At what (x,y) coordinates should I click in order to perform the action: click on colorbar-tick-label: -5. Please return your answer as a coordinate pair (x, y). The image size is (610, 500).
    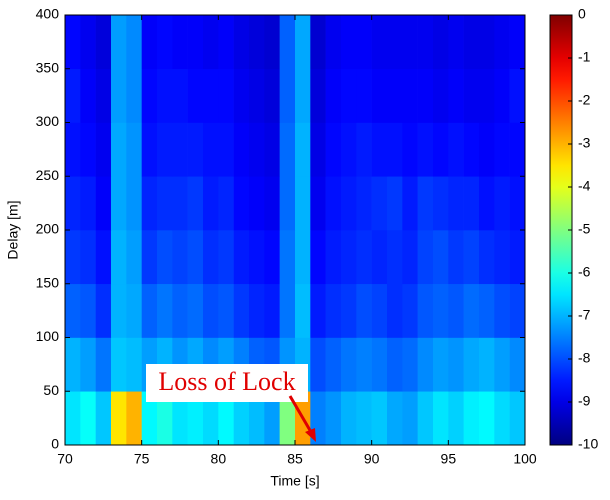
    Looking at the image, I should click on (584, 229).